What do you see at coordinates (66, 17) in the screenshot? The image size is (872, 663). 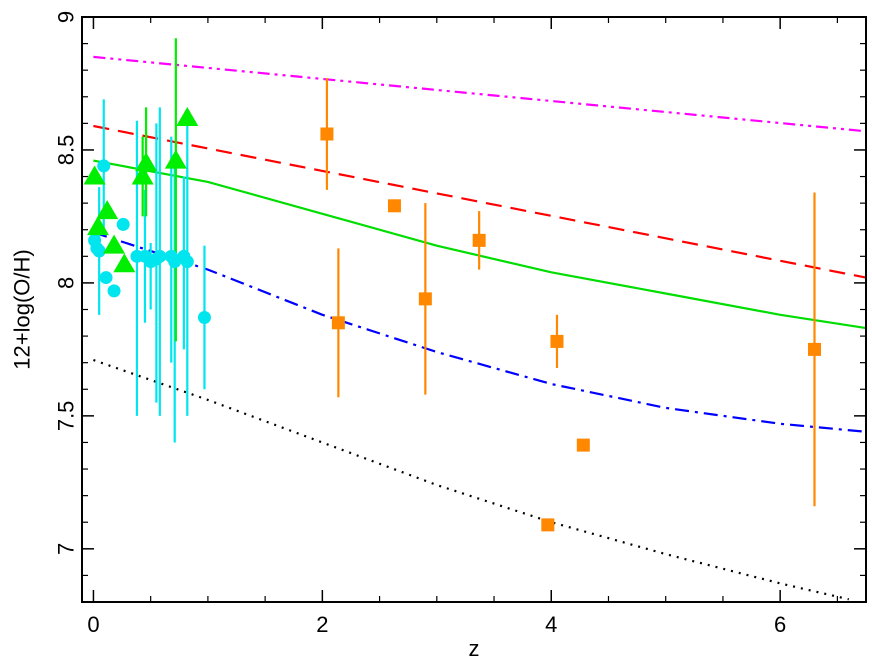 I see `y-tick-label: 9` at bounding box center [66, 17].